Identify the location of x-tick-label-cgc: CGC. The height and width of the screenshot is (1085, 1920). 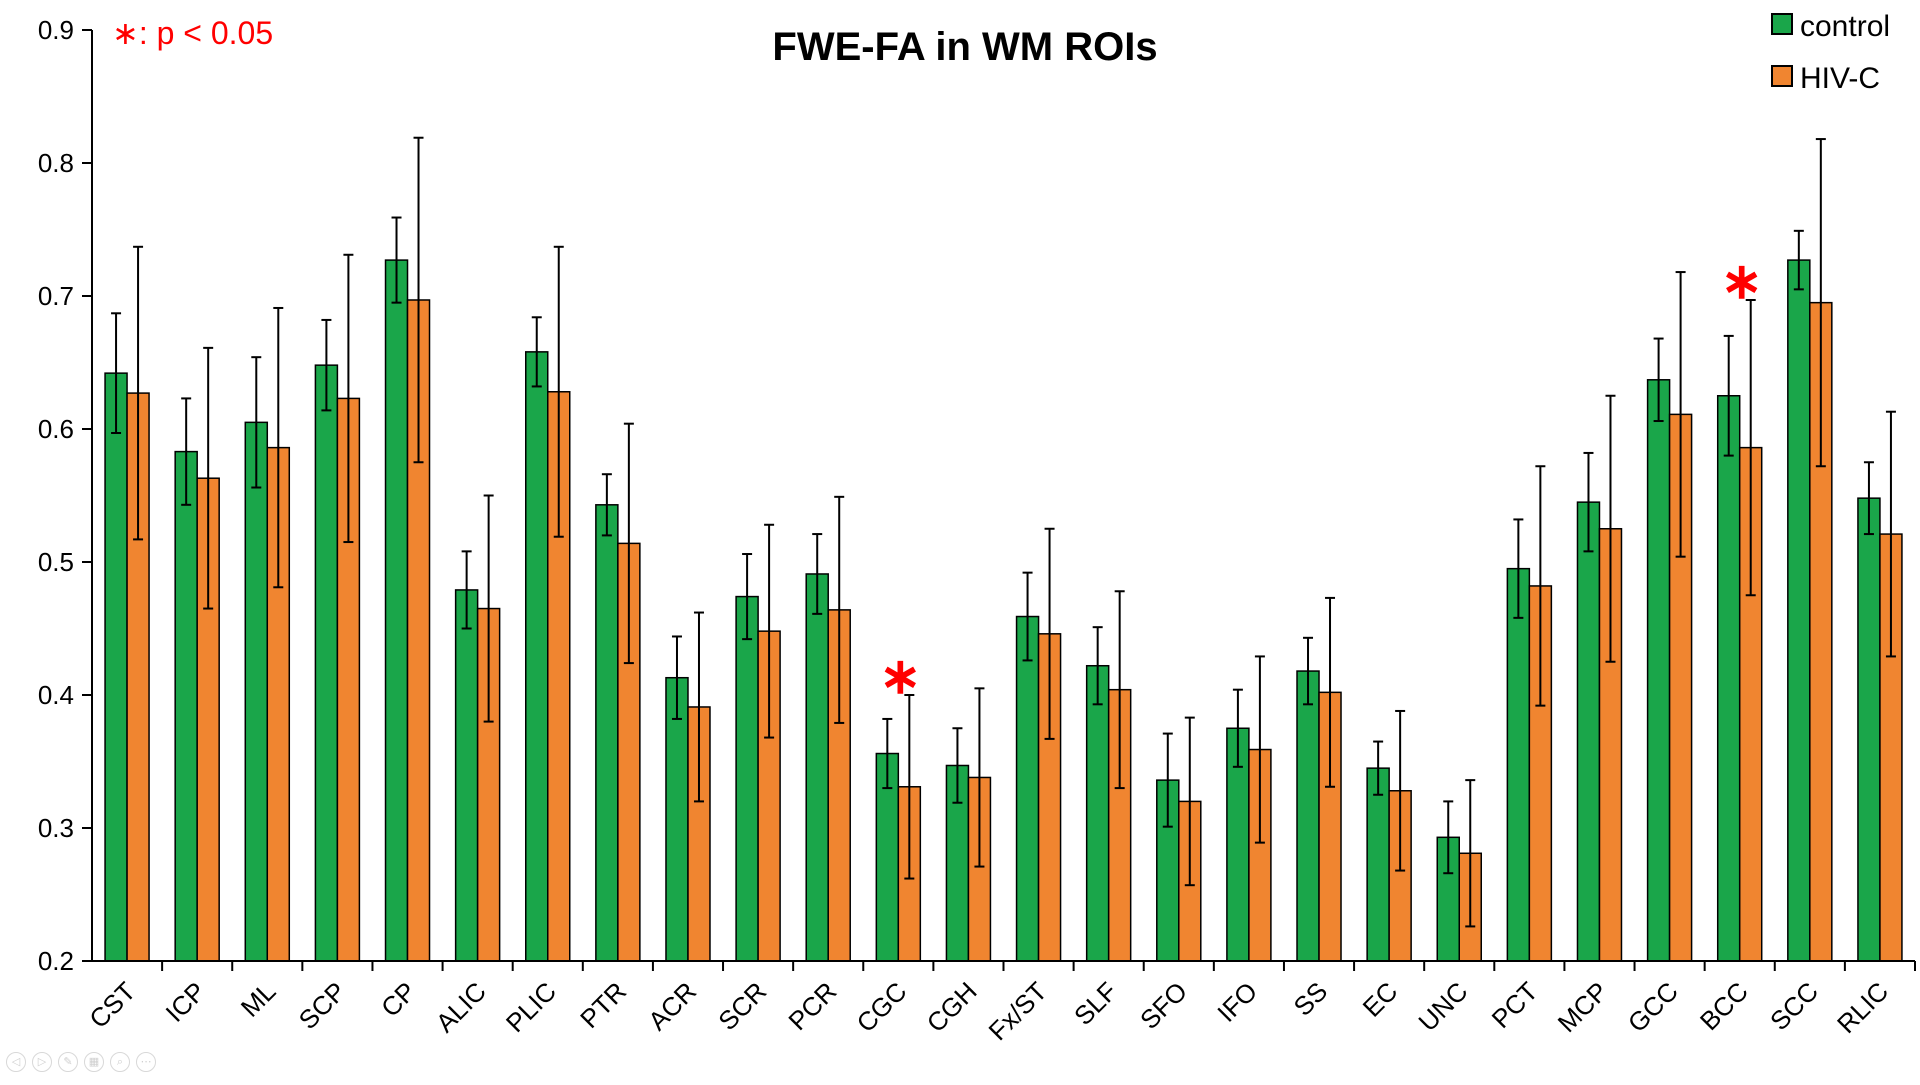
(881, 1007).